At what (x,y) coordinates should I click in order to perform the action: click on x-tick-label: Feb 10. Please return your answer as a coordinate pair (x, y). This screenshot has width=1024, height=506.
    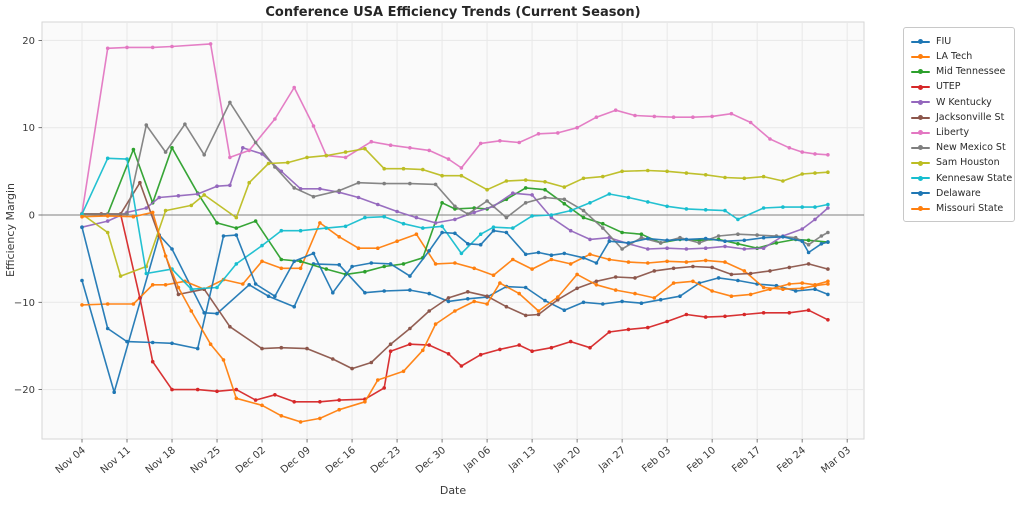
    Looking at the image, I should click on (701, 460).